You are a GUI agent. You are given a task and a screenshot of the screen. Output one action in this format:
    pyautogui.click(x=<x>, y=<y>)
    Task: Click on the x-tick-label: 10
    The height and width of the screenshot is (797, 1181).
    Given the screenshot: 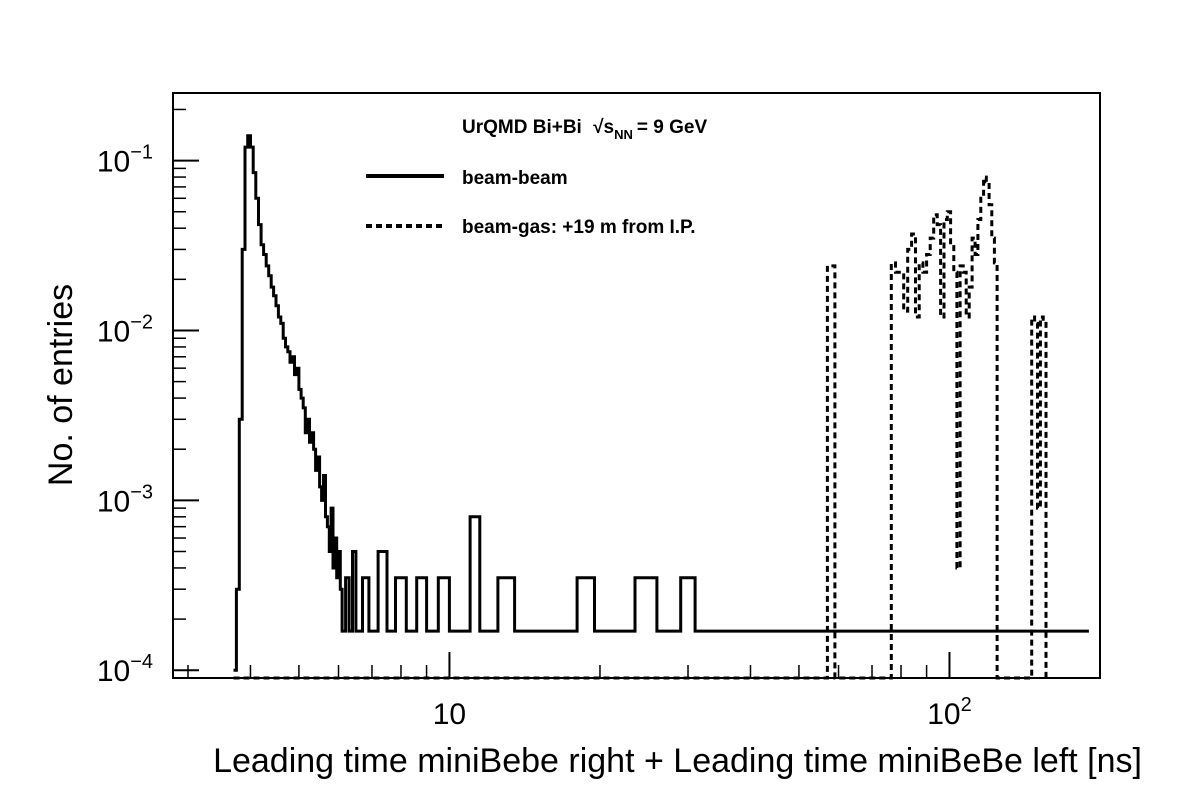 What is the action you would take?
    pyautogui.click(x=449, y=714)
    